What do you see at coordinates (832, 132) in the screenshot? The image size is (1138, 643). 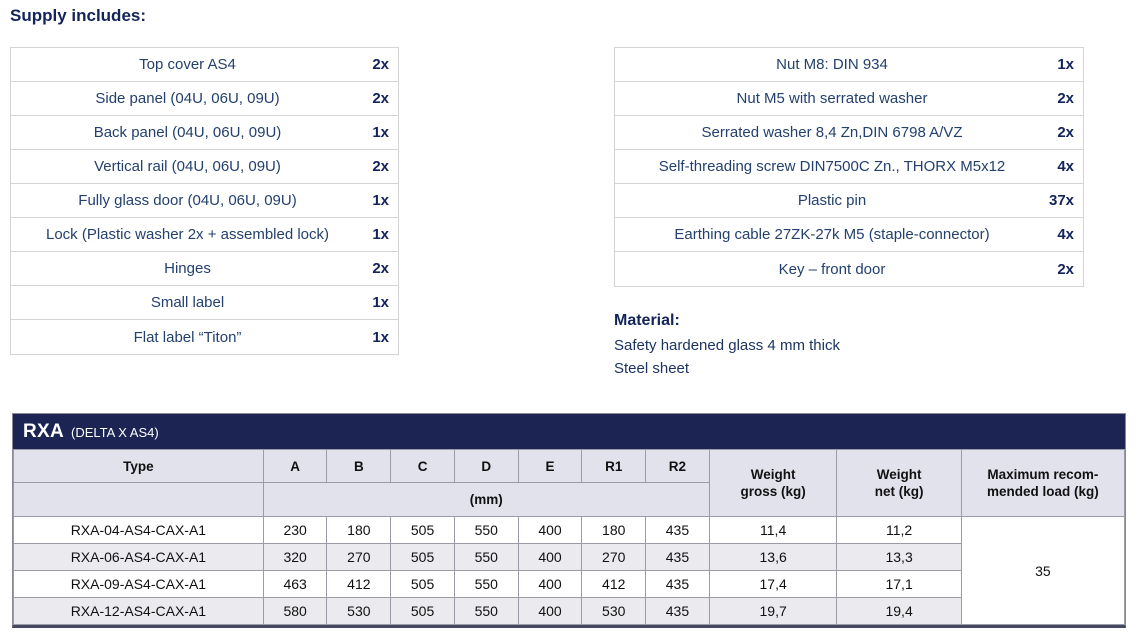 I see `supply-item-label: Serrated washer 8,4 Zn,DIN 6798 A/VZ` at bounding box center [832, 132].